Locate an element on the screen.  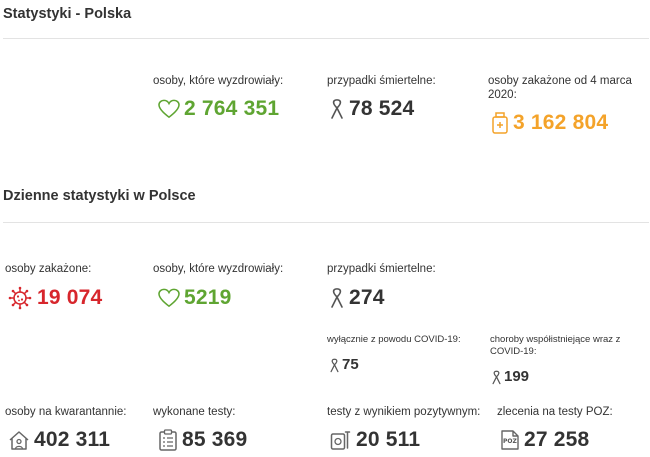
summary-deaths-label: przypadki śmiertelne: is located at coordinates (381, 81).